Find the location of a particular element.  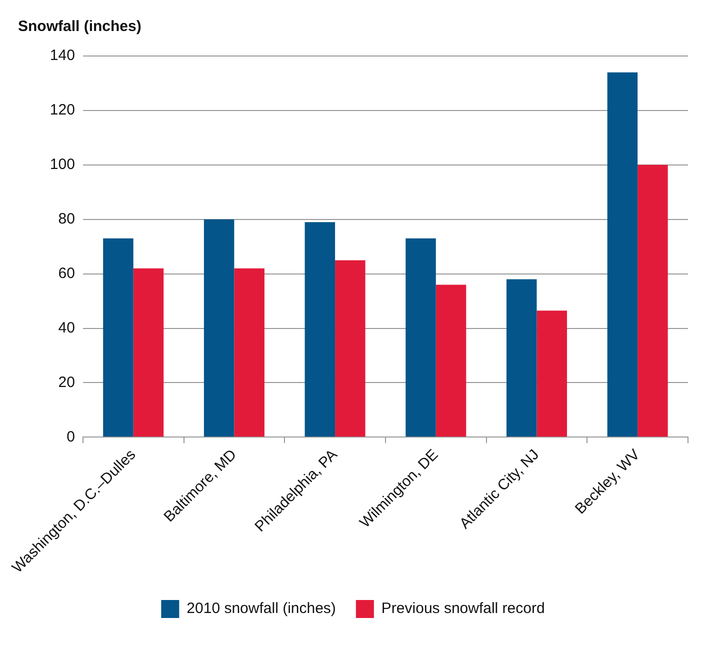

y-tick-label: 80 is located at coordinates (66, 219).